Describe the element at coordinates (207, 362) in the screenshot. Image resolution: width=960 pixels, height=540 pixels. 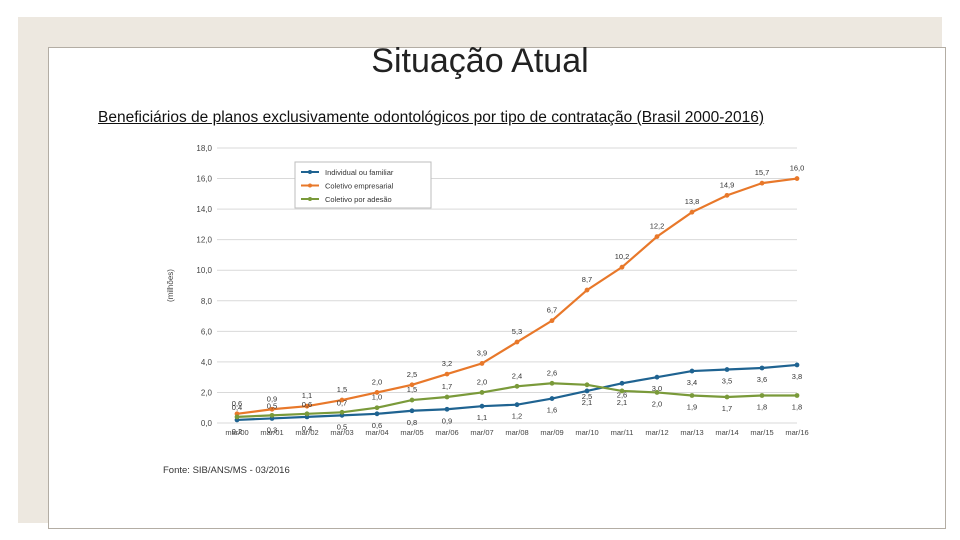
I see `y-tick-label: 4,0` at that location.